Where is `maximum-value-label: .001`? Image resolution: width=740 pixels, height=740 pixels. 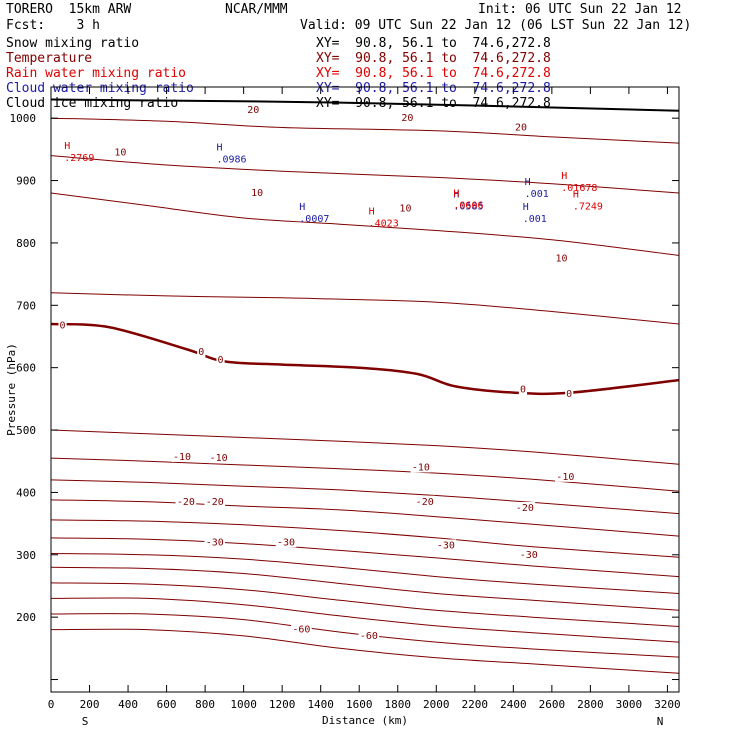 maximum-value-label: .001 is located at coordinates (535, 219).